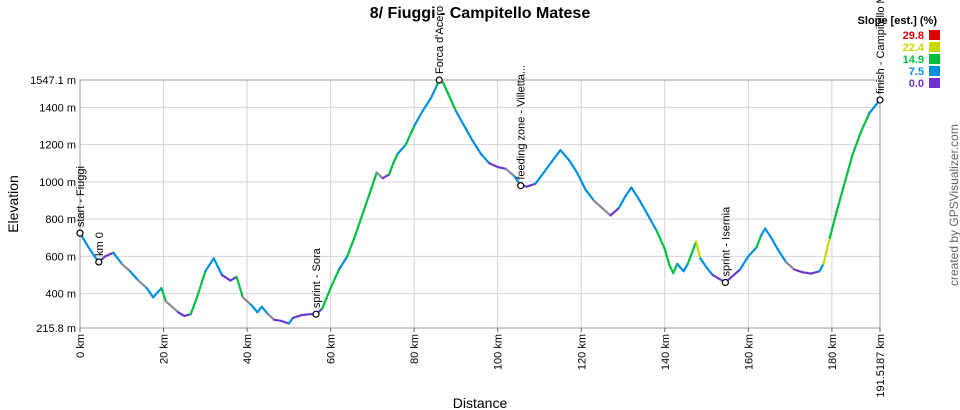 This screenshot has height=410, width=960. What do you see at coordinates (726, 241) in the screenshot?
I see `waypoint-label: sprint - Isernia` at bounding box center [726, 241].